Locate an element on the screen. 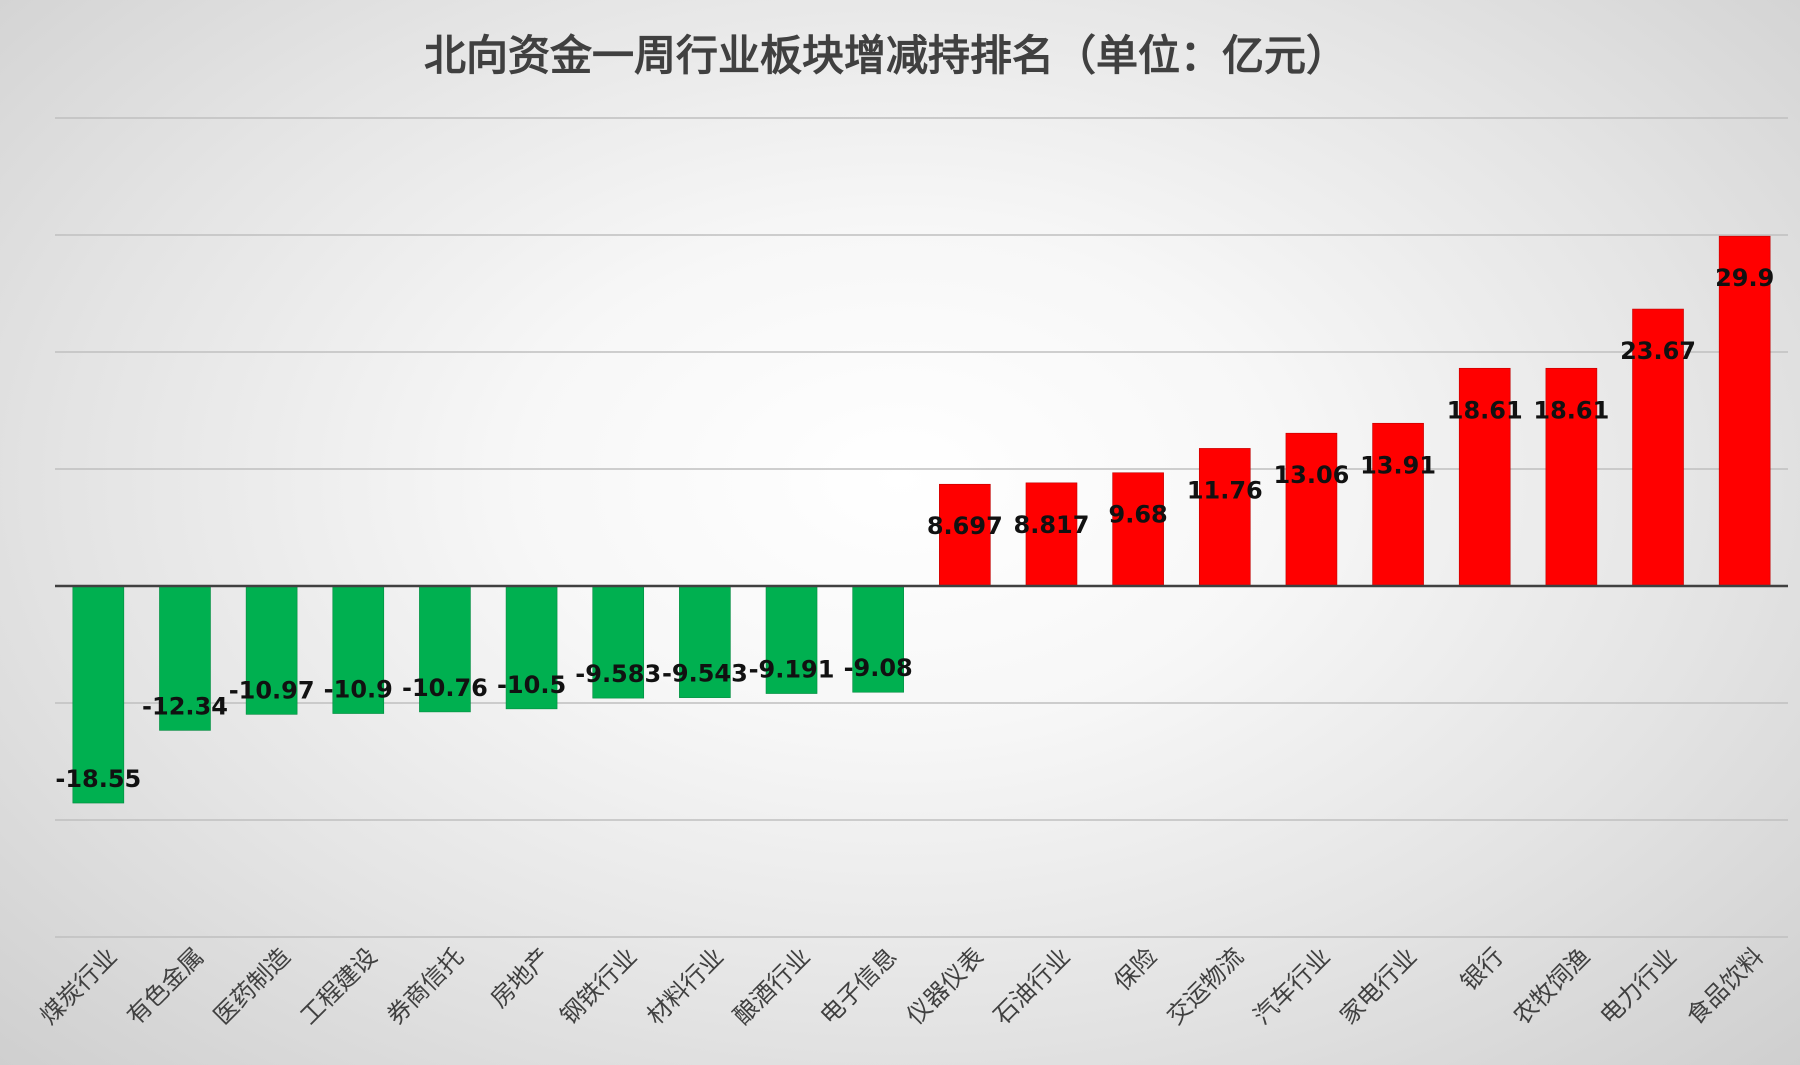 The width and height of the screenshot is (1800, 1065). data-label: 13.91 is located at coordinates (1398, 465).